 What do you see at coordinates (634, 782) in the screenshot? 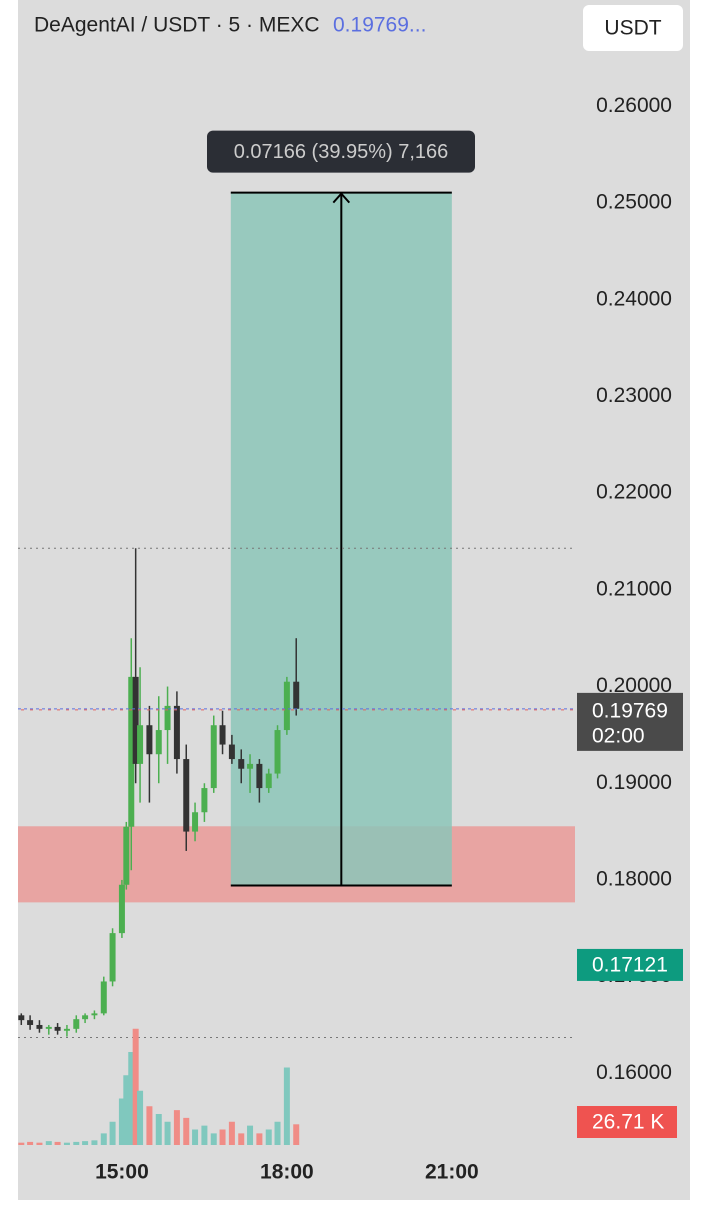
I see `y-tick-label: 0.19000` at bounding box center [634, 782].